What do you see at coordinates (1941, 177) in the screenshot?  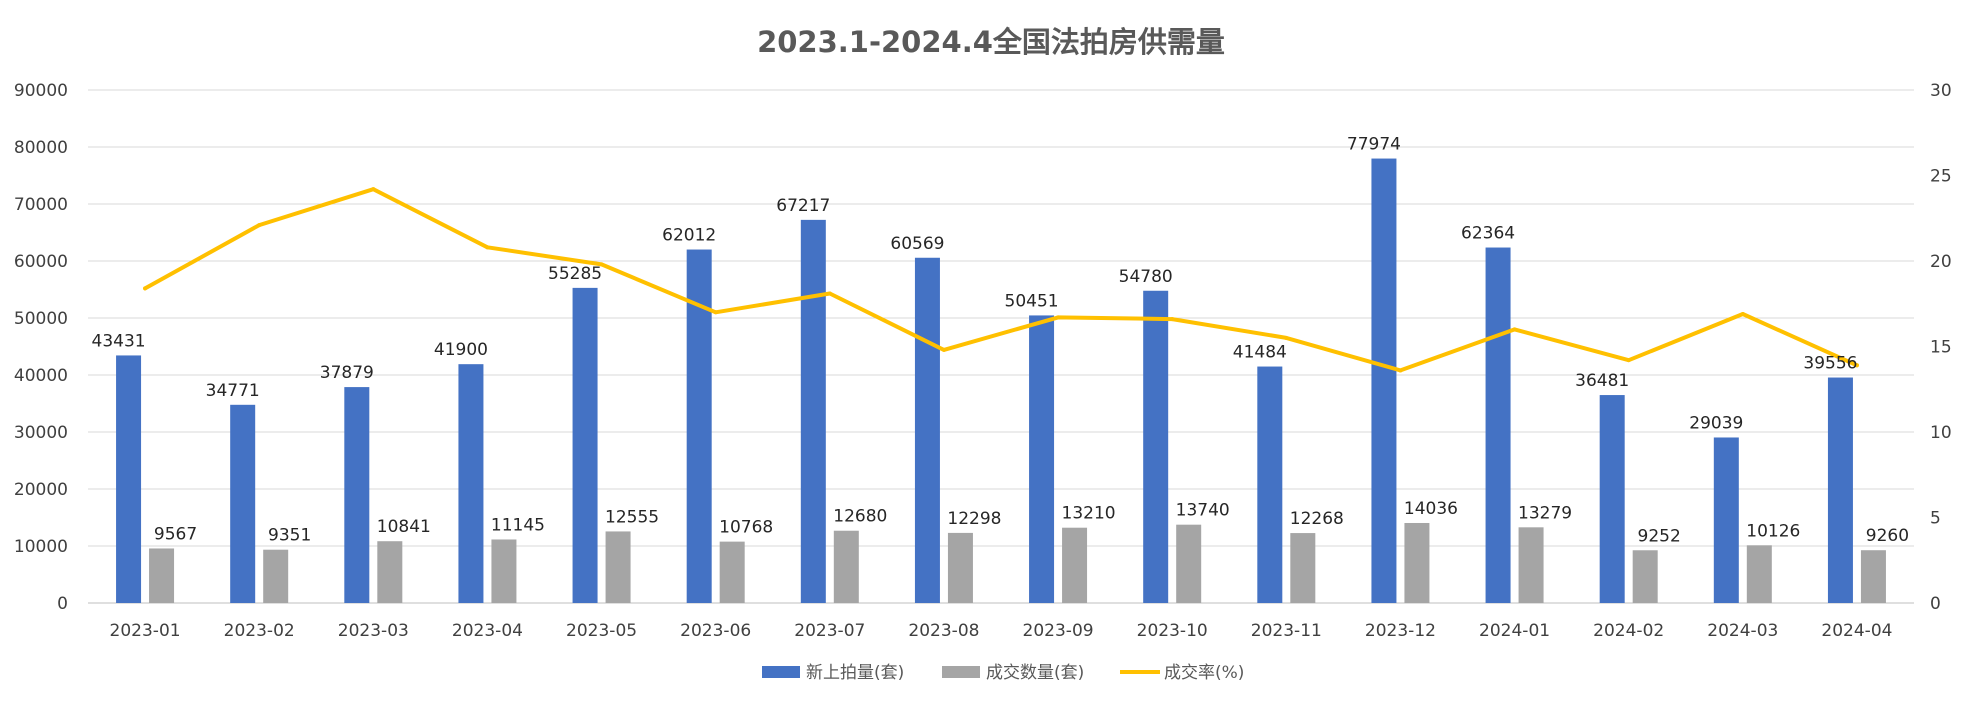 I see `y-right-tick-label: 25` at bounding box center [1941, 177].